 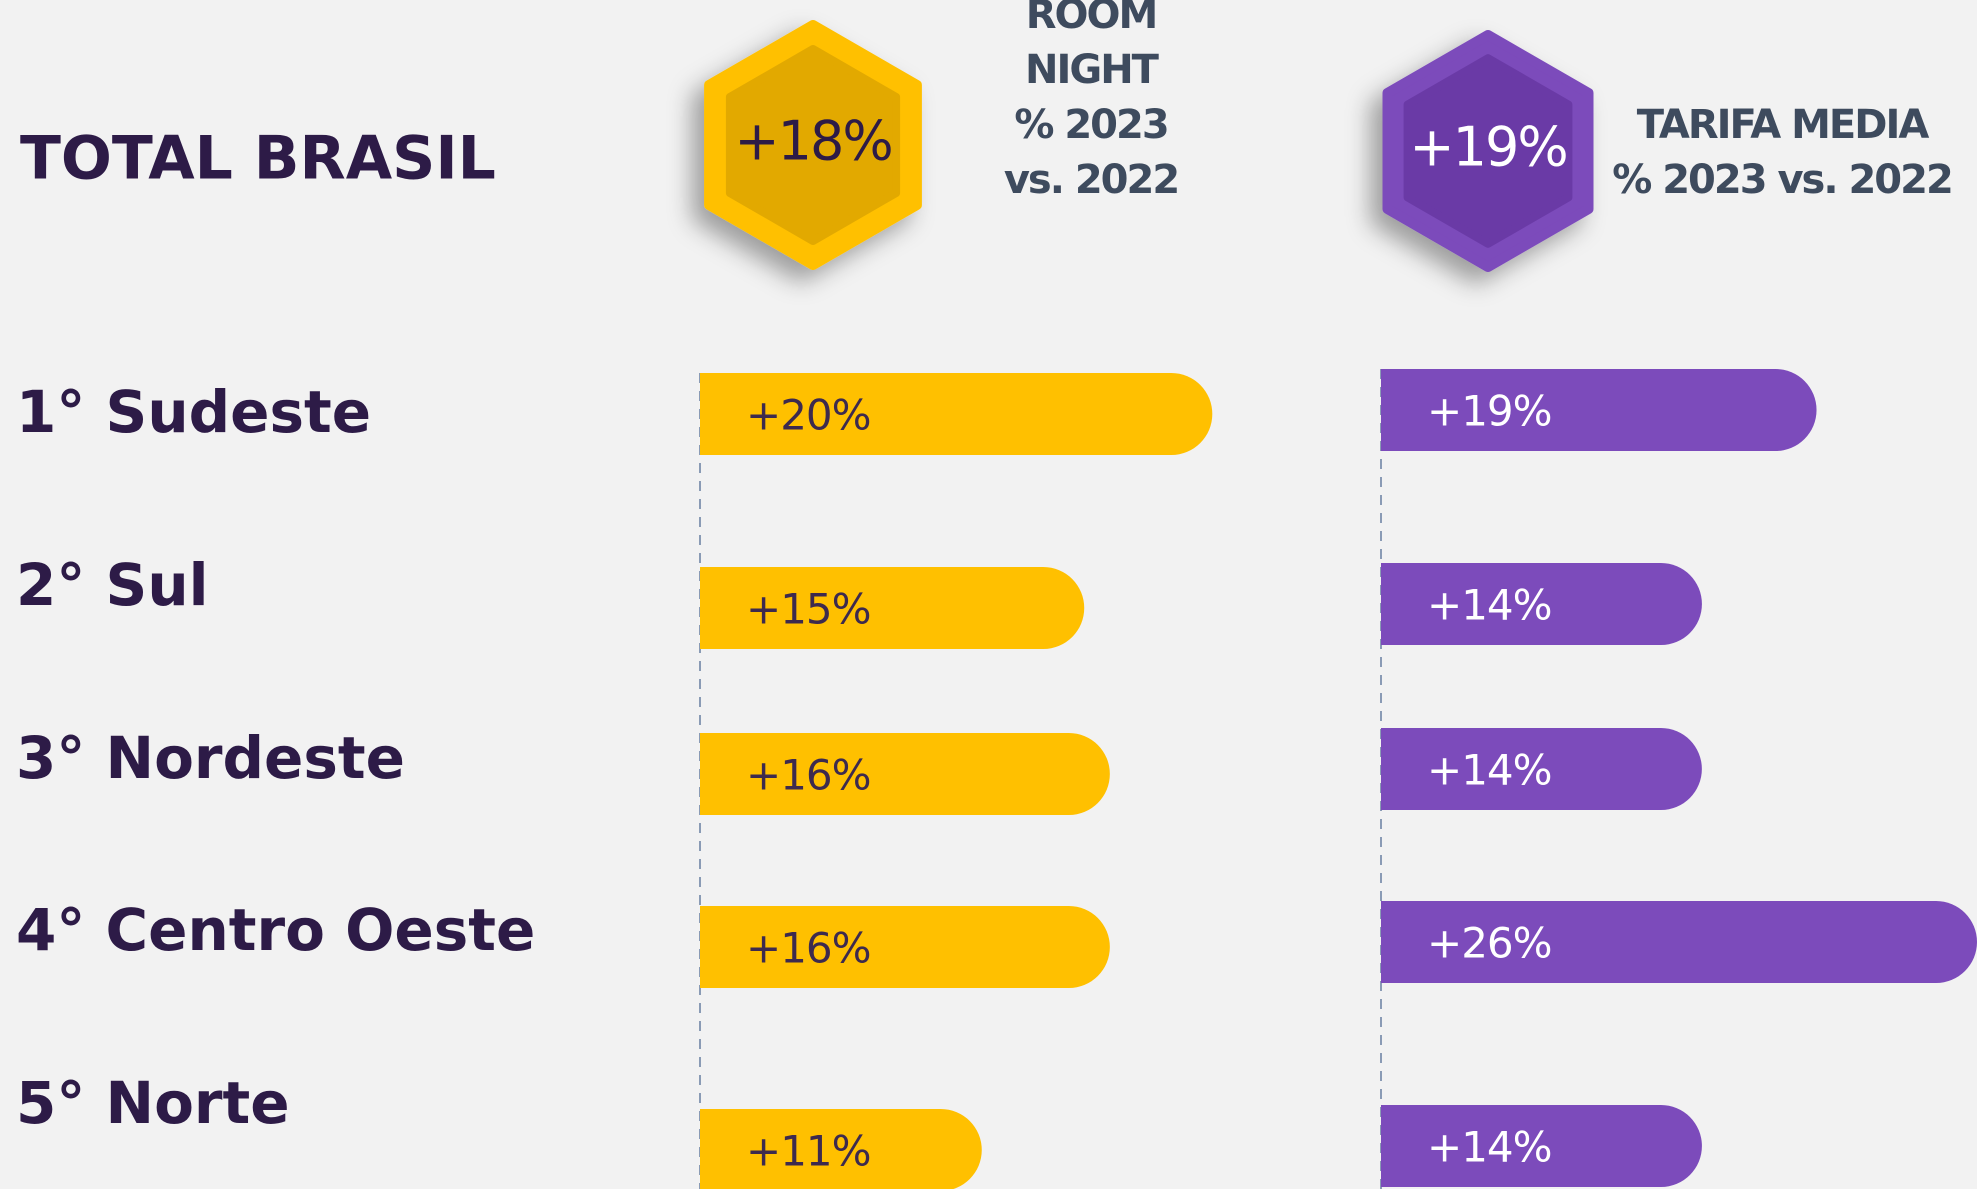 What do you see at coordinates (812, 141) in the screenshot?
I see `total-label: +18%` at bounding box center [812, 141].